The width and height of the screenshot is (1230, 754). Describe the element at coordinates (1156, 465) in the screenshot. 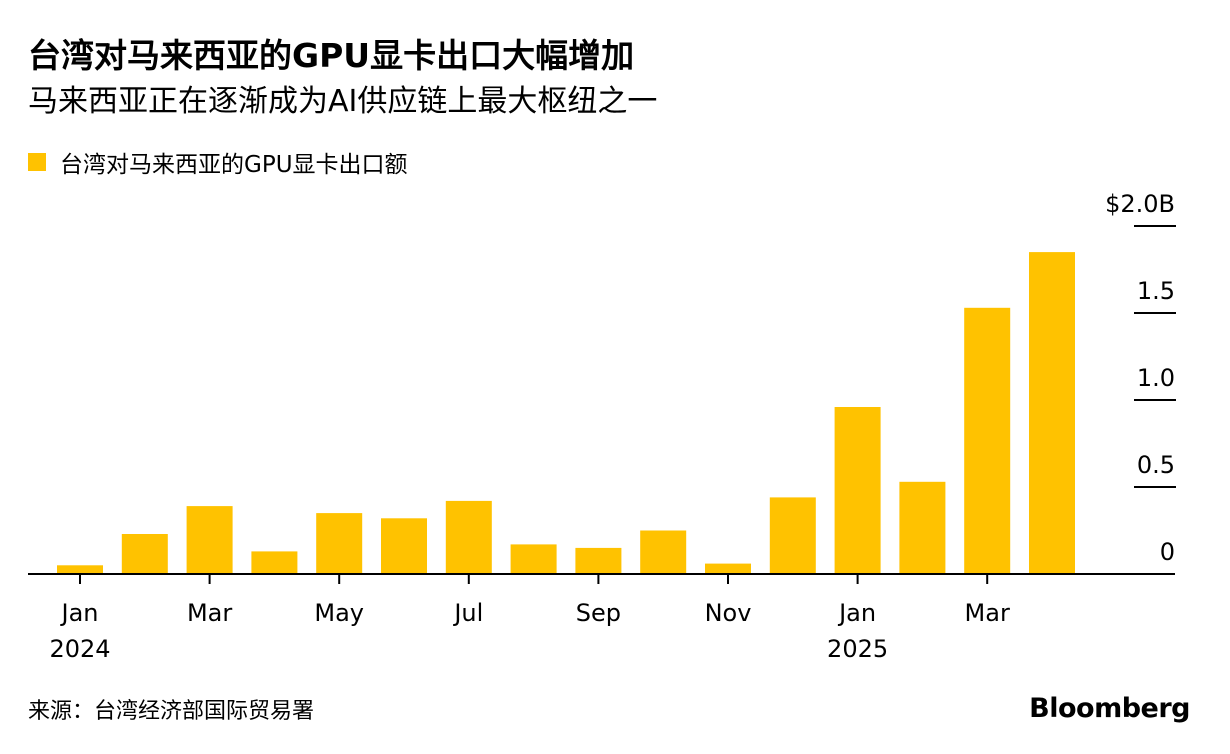

I see `y-tick-label: 0.5` at that location.